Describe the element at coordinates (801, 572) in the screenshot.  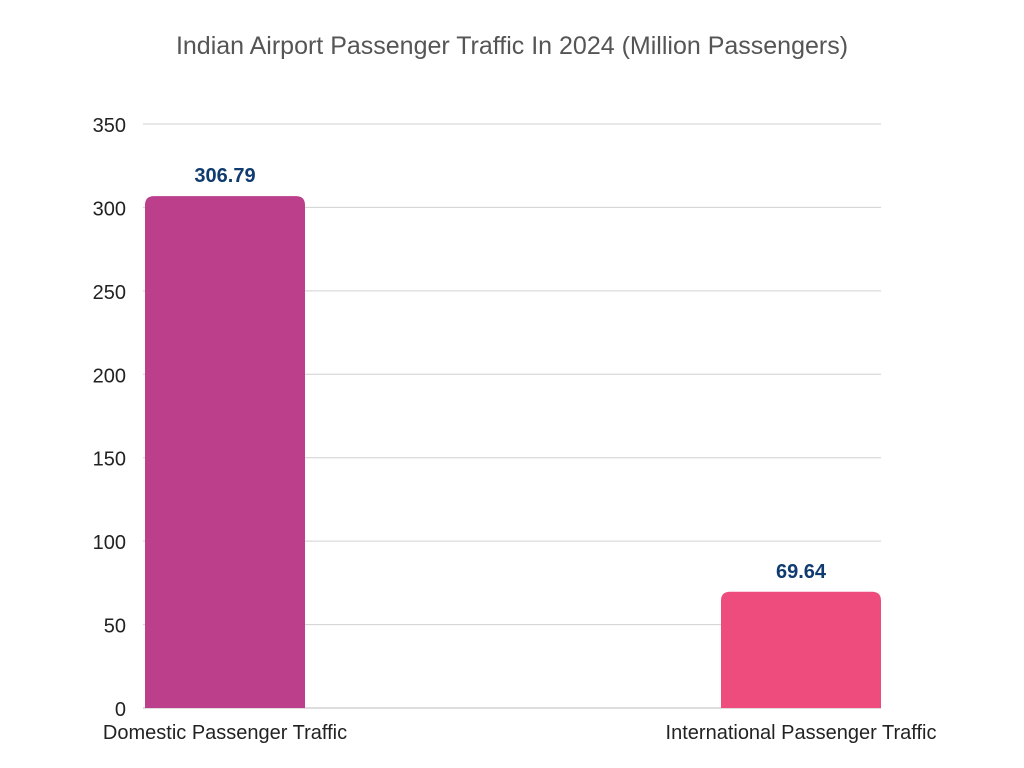
I see `data-label: 69.64` at that location.